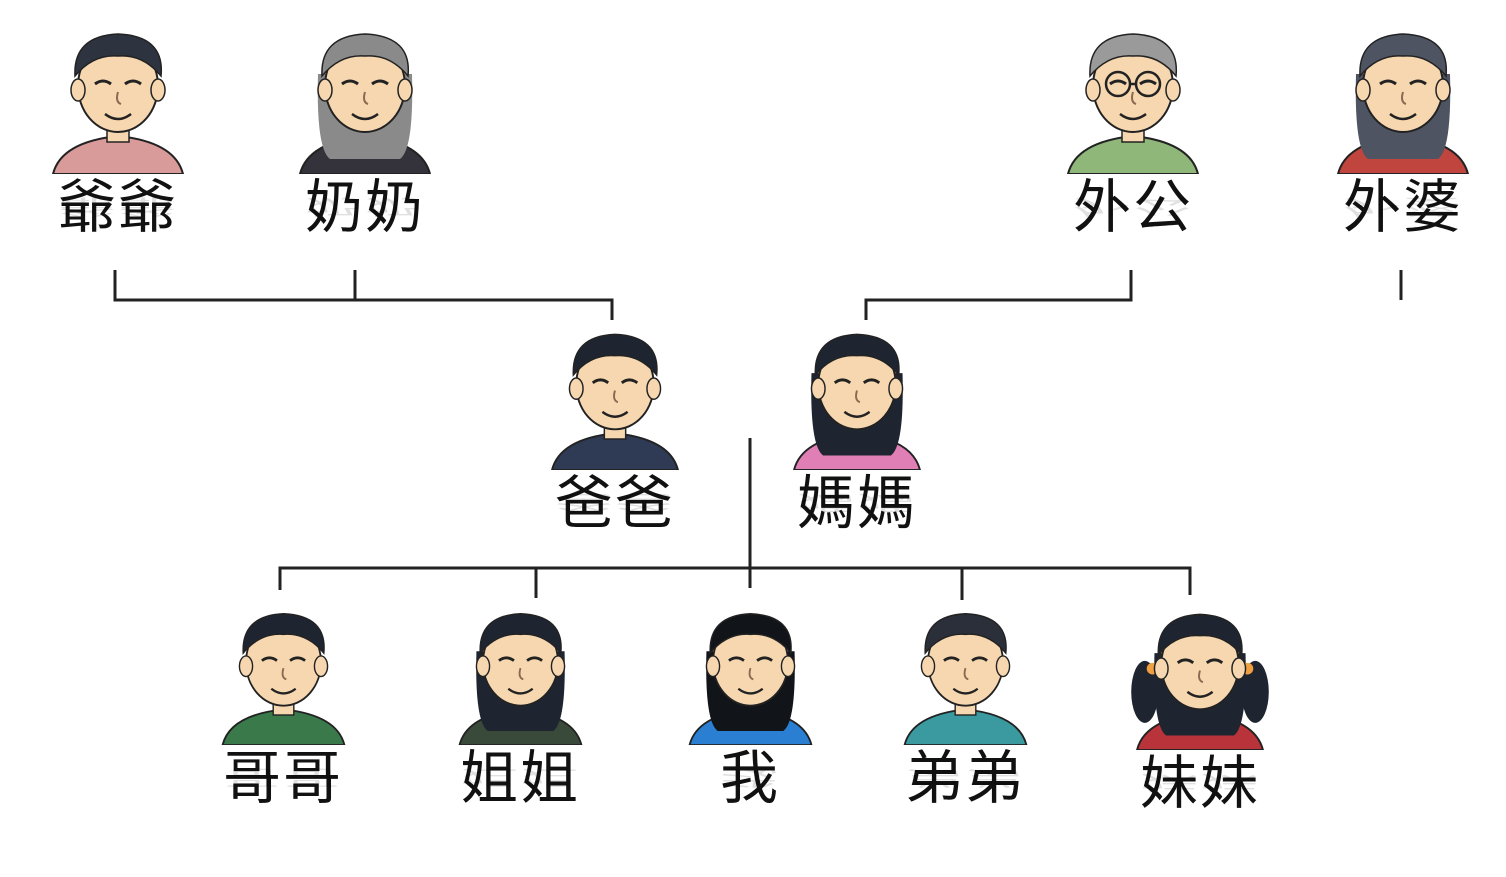 The image size is (1506, 877). Describe the element at coordinates (615, 503) in the screenshot. I see `label-father: 爸爸` at that location.